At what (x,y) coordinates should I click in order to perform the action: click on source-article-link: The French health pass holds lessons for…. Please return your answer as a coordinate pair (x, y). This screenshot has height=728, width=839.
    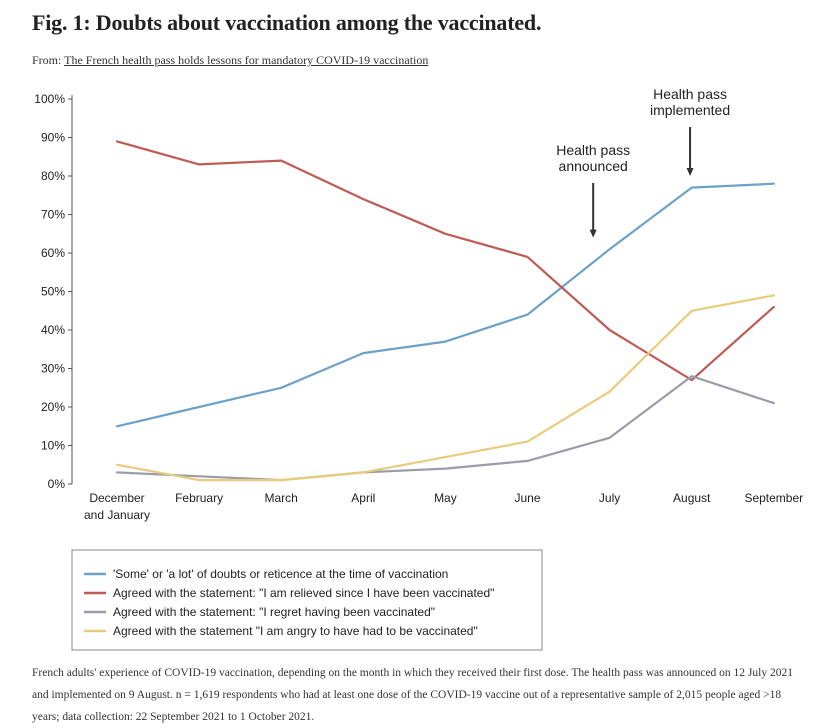
    Looking at the image, I should click on (246, 60).